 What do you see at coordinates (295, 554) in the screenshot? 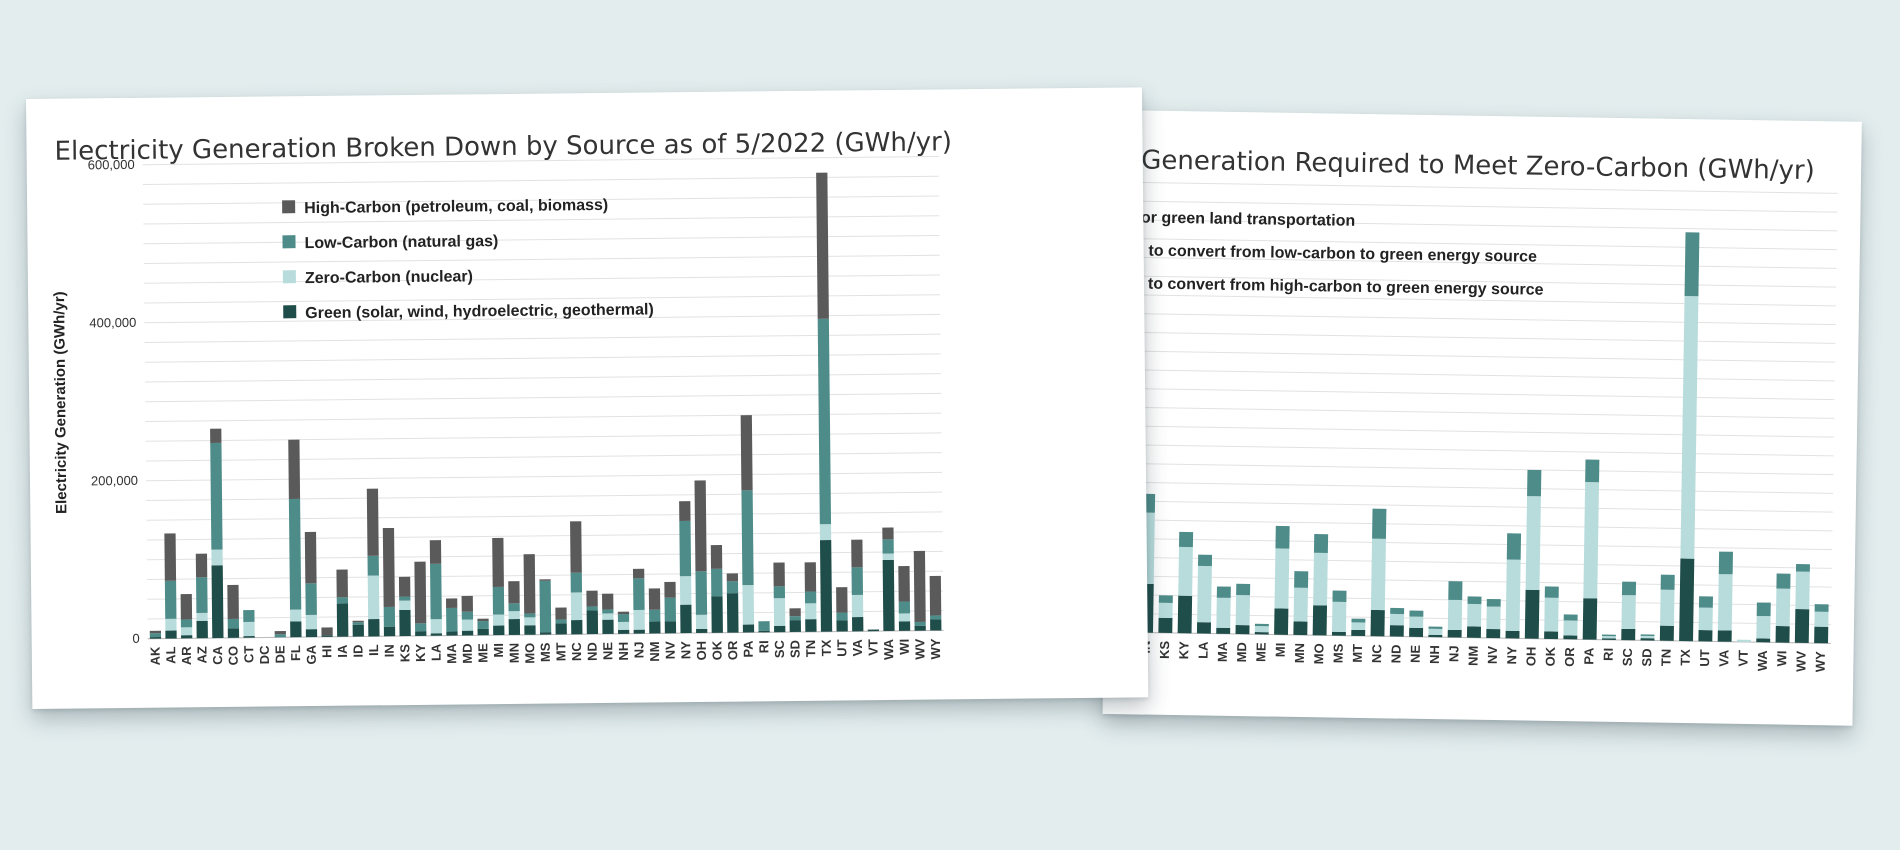
I see `bar-segment-fl` at bounding box center [295, 554].